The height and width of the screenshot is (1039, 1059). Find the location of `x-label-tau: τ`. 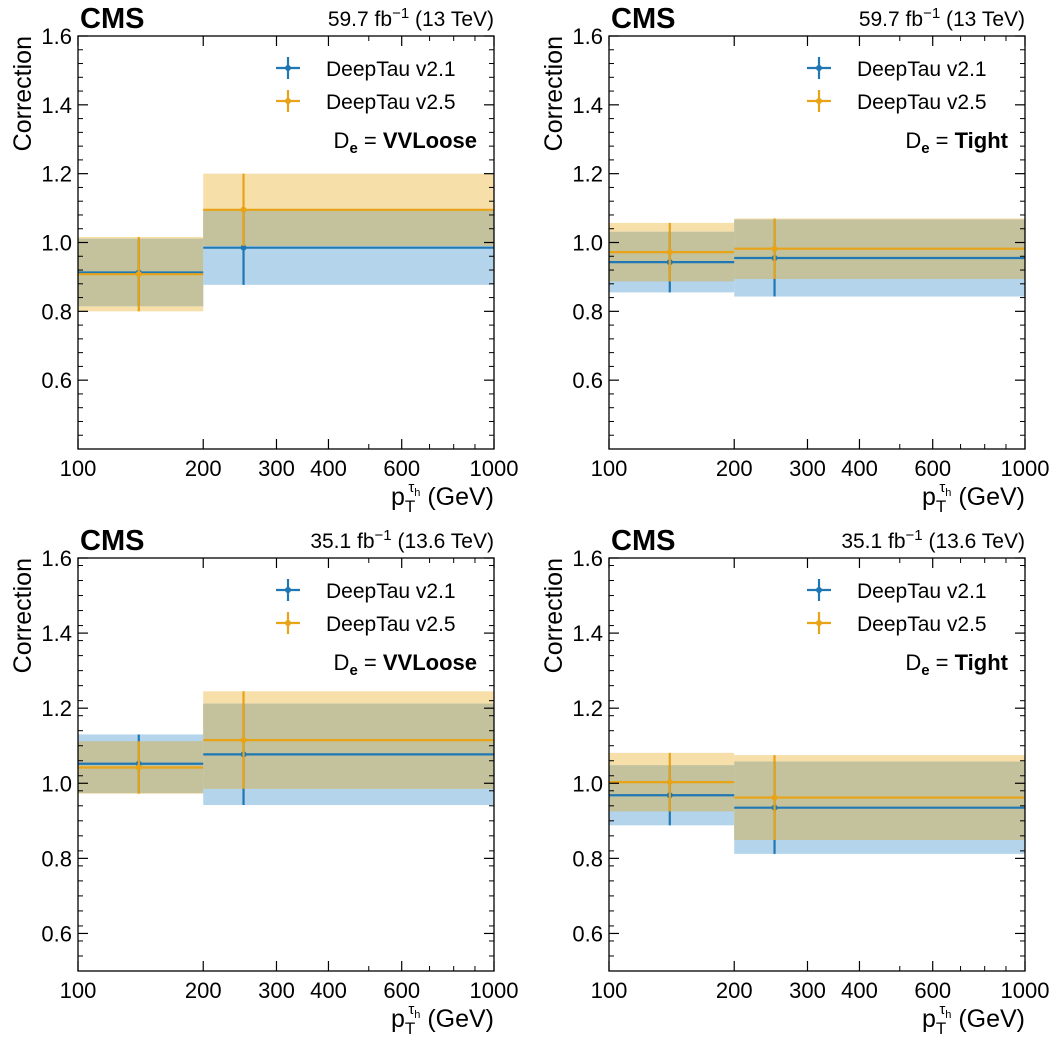

x-label-tau: τ is located at coordinates (942, 487).